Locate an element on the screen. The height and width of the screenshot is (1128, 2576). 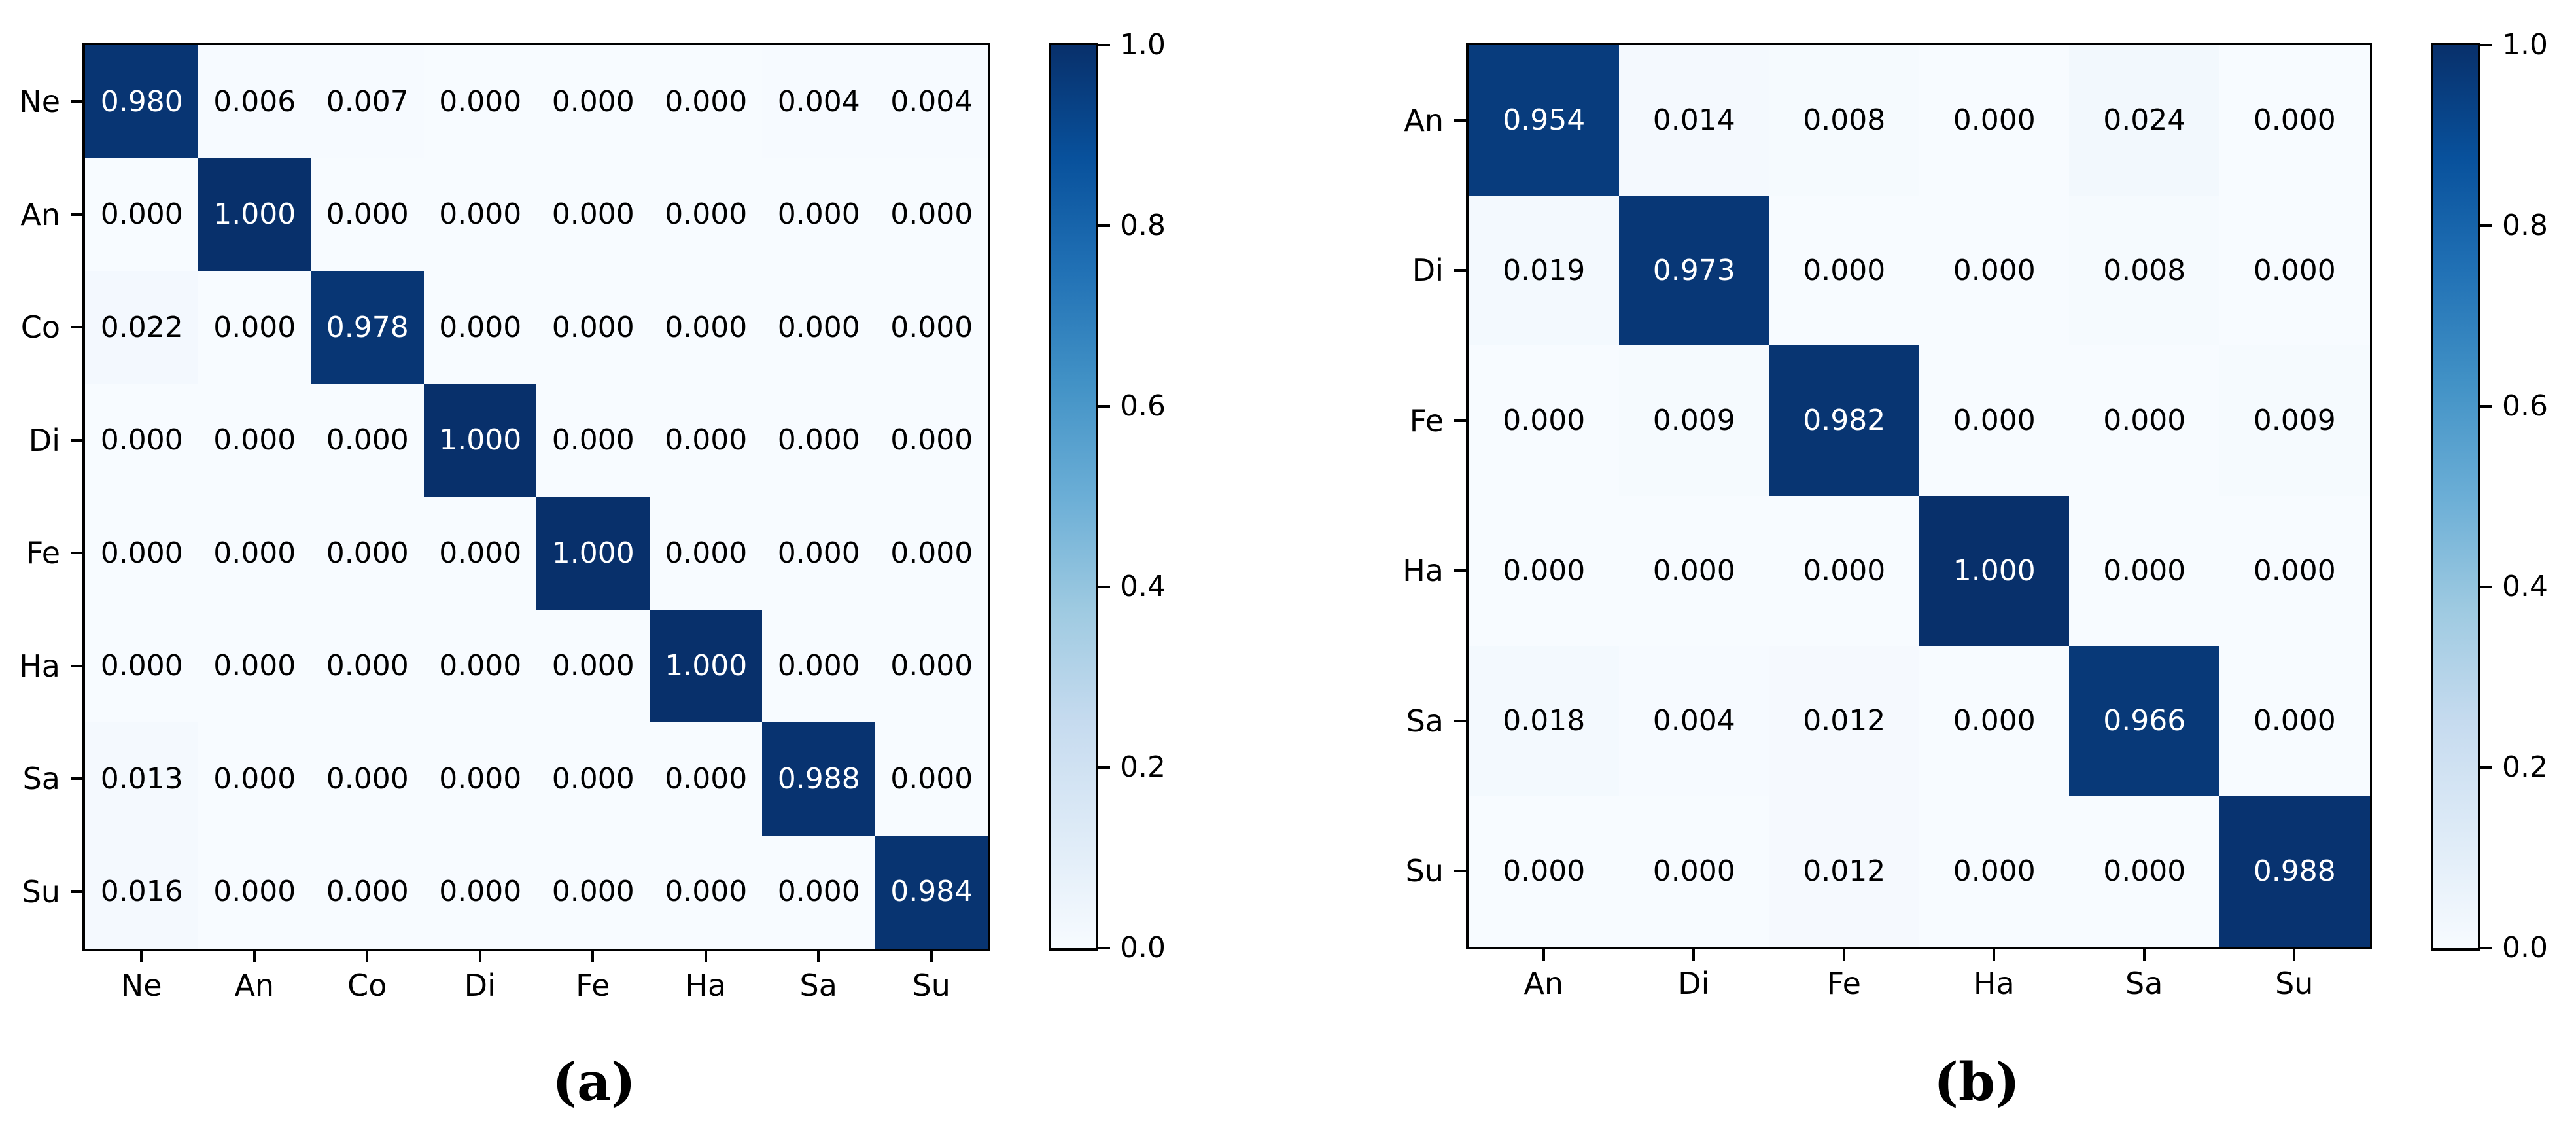
heatmap-cell: 0.988 is located at coordinates (2294, 871).